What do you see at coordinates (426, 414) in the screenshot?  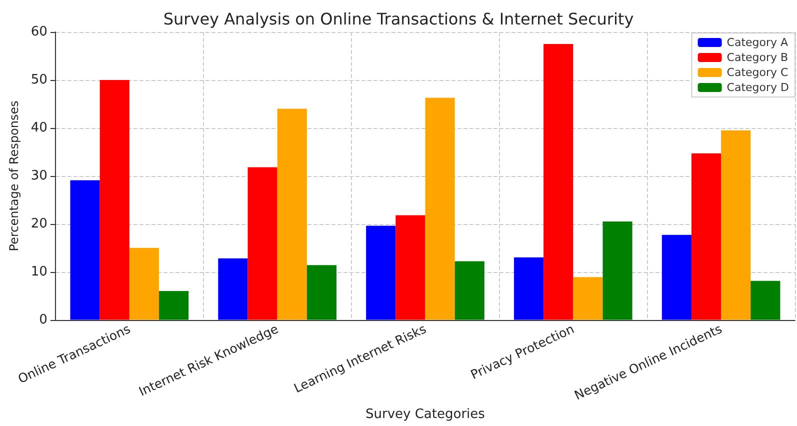 I see `x-axis-title: Survey Categories` at bounding box center [426, 414].